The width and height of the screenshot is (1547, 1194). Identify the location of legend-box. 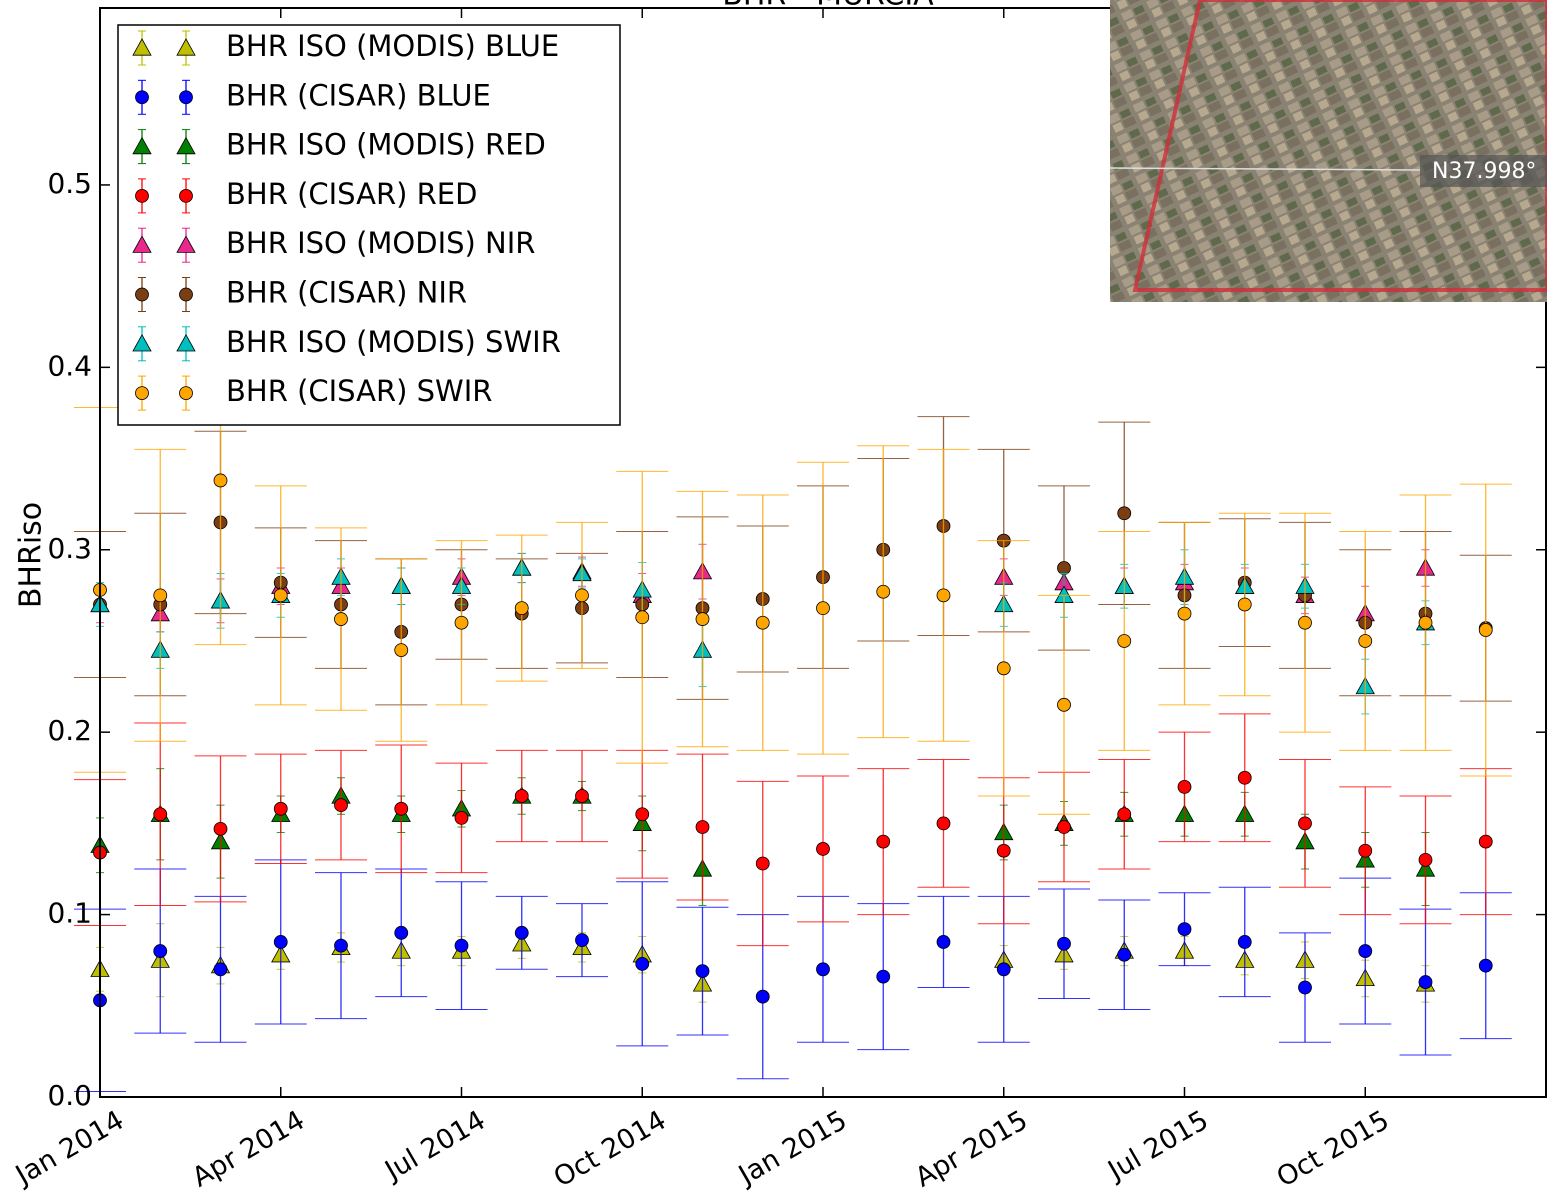
(369, 225).